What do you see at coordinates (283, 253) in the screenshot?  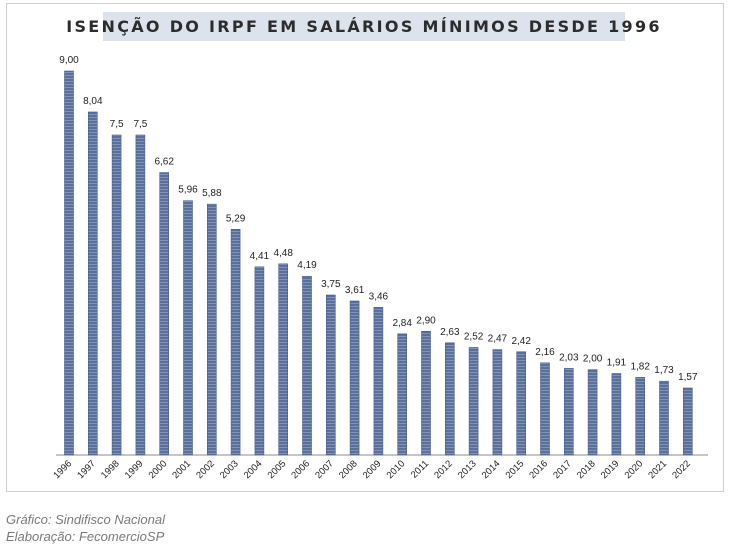 I see `value-label-2005: 4,48` at bounding box center [283, 253].